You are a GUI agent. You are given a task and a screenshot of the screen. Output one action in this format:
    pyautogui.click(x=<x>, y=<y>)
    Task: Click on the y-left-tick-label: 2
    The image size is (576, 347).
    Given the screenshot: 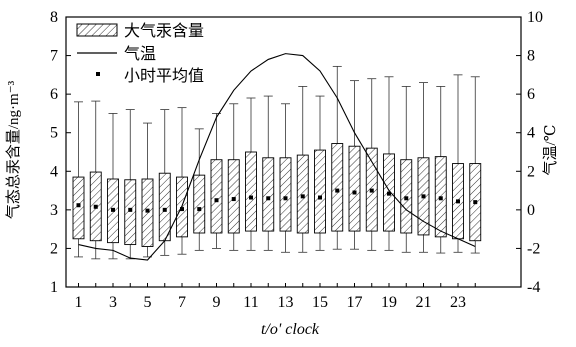 What is the action you would take?
    pyautogui.click(x=54, y=248)
    